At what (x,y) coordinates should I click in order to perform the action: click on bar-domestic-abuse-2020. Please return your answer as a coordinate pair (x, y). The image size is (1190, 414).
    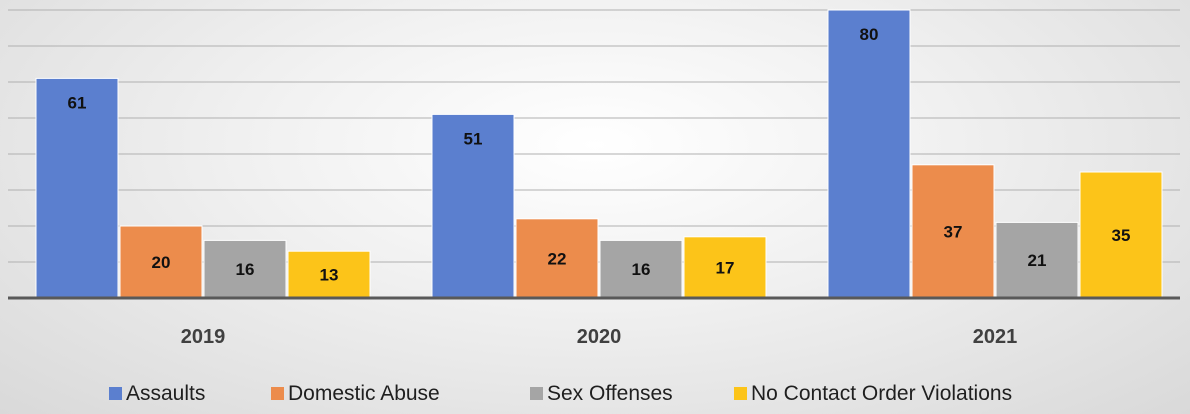
    Looking at the image, I should click on (557, 258).